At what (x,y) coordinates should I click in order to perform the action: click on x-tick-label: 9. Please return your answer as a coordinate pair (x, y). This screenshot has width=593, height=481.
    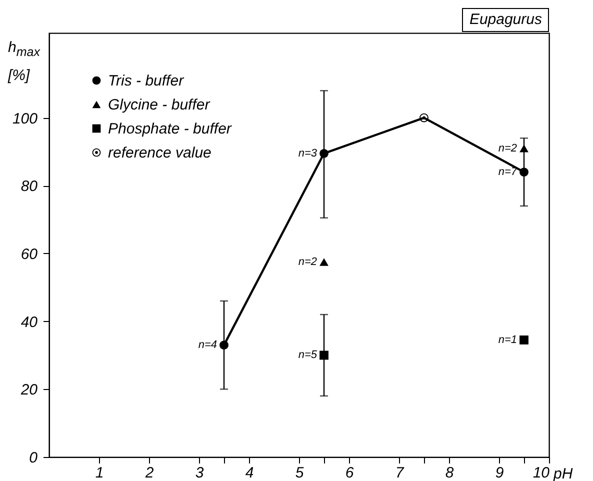
    Looking at the image, I should click on (499, 472).